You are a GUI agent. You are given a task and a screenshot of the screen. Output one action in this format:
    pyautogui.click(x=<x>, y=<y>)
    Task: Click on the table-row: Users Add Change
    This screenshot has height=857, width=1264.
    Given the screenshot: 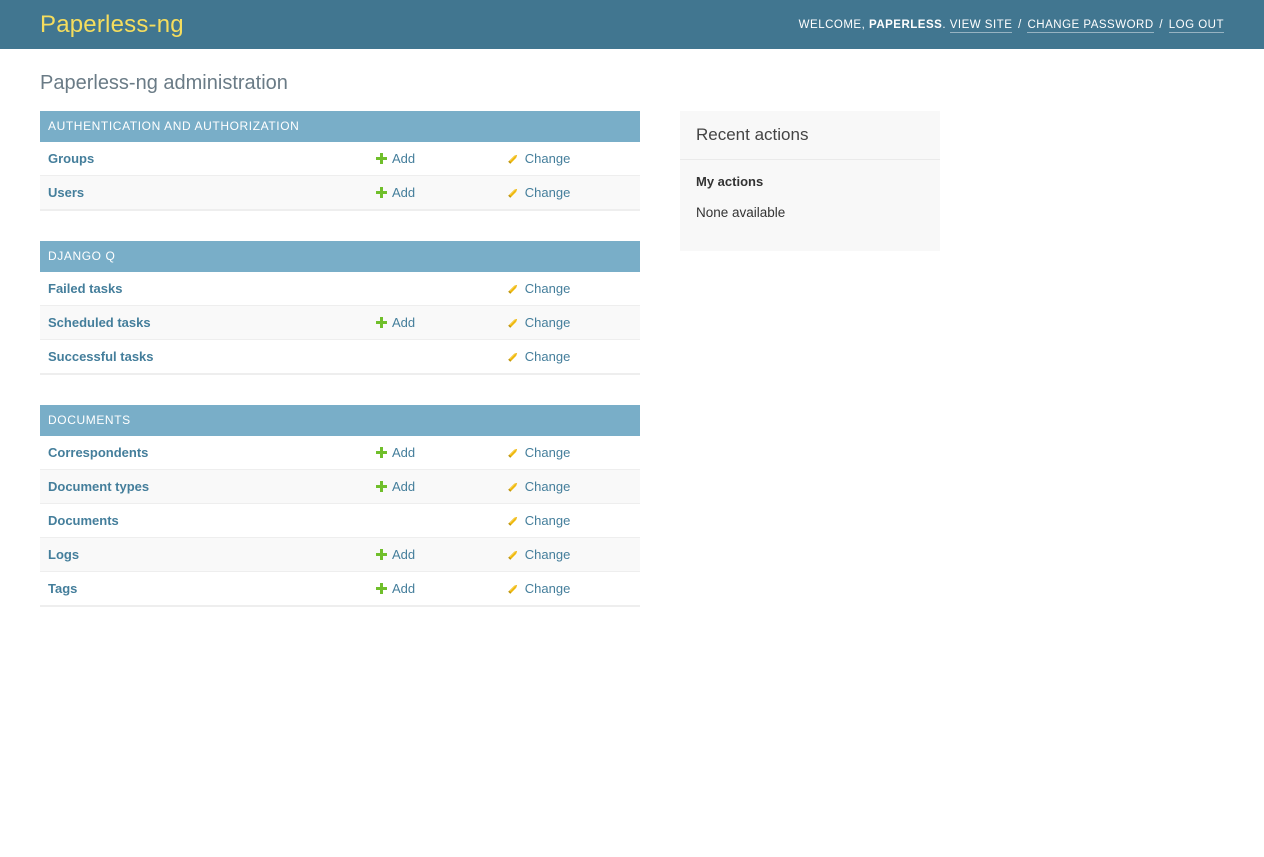 What is the action you would take?
    pyautogui.click(x=340, y=192)
    